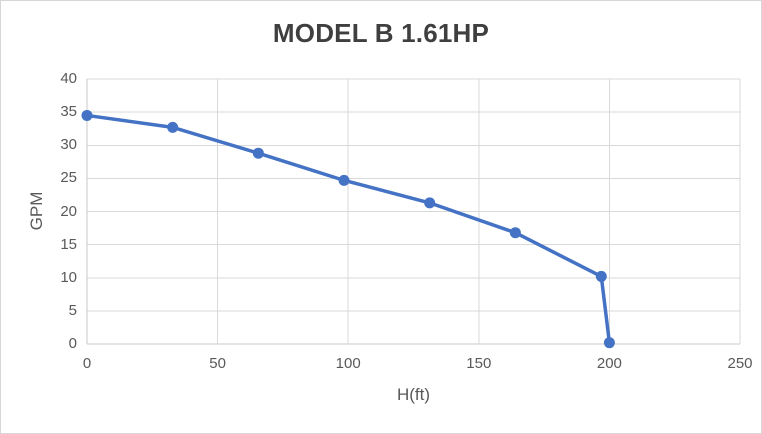 The height and width of the screenshot is (434, 762). Describe the element at coordinates (740, 363) in the screenshot. I see `x-tick-label: 250` at that location.